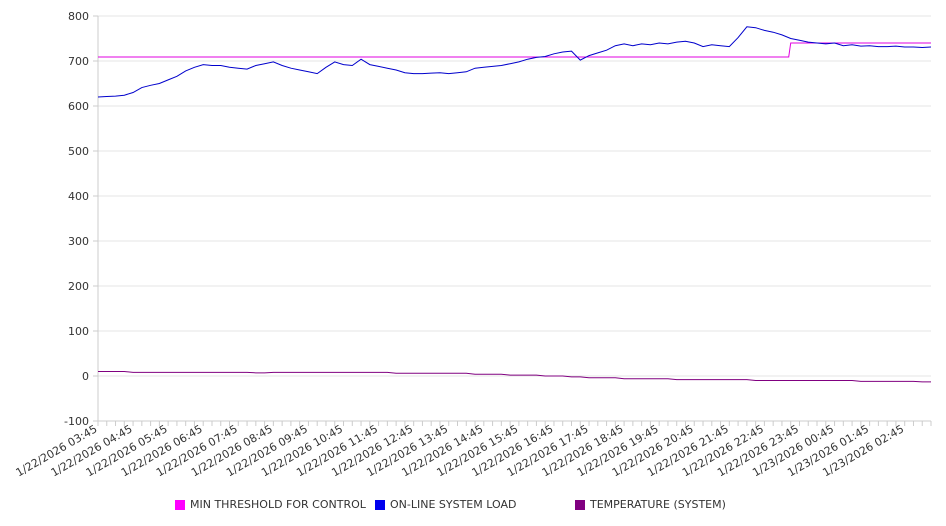  I want to click on y-tick-label: 600, so click(78, 106).